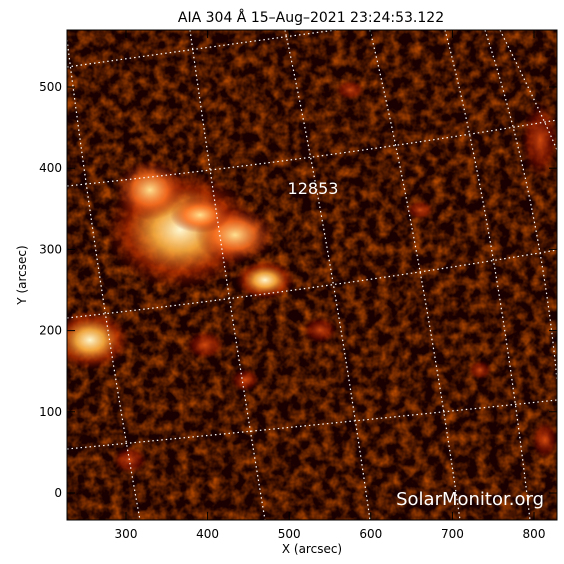  What do you see at coordinates (311, 17) in the screenshot?
I see `plot-title: AIA 304 Å 15–Aug–2021 23:24:53.122` at bounding box center [311, 17].